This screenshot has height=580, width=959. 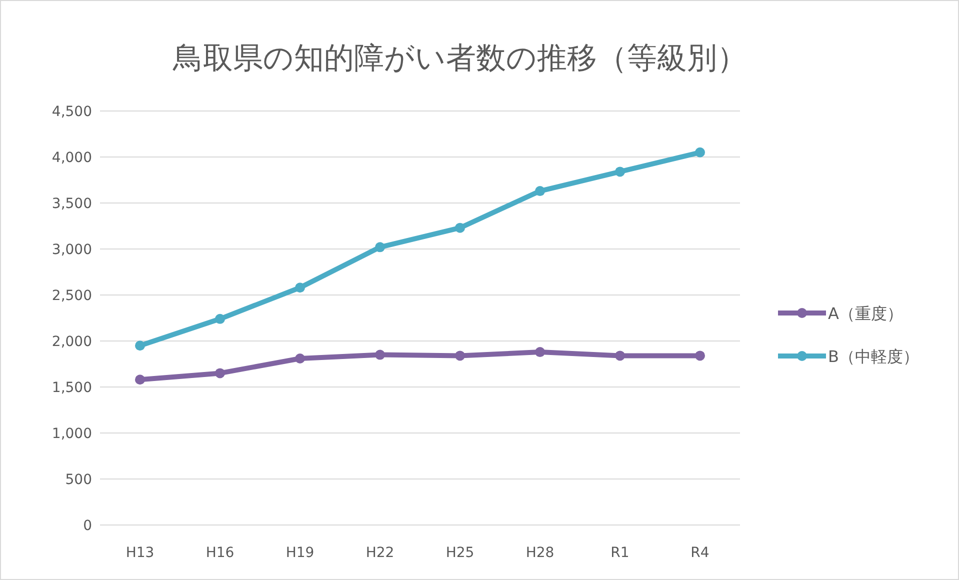 What do you see at coordinates (72, 434) in the screenshot?
I see `y-tick-label: 1,000` at bounding box center [72, 434].